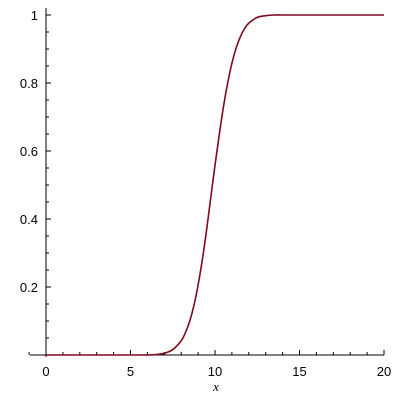  I want to click on x-tick-label: 0, so click(45, 371).